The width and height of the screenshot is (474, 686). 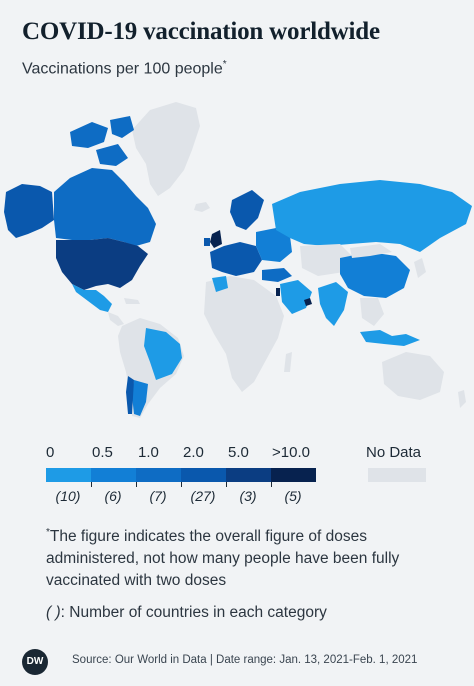 What do you see at coordinates (462, 399) in the screenshot?
I see `new-zealand` at bounding box center [462, 399].